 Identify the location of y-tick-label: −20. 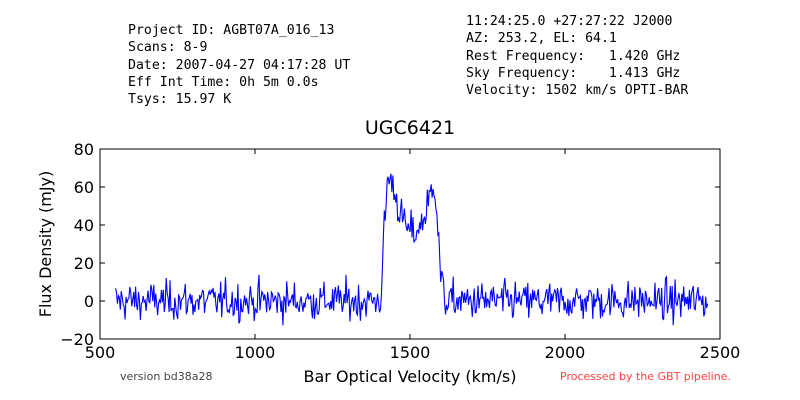
(77, 339).